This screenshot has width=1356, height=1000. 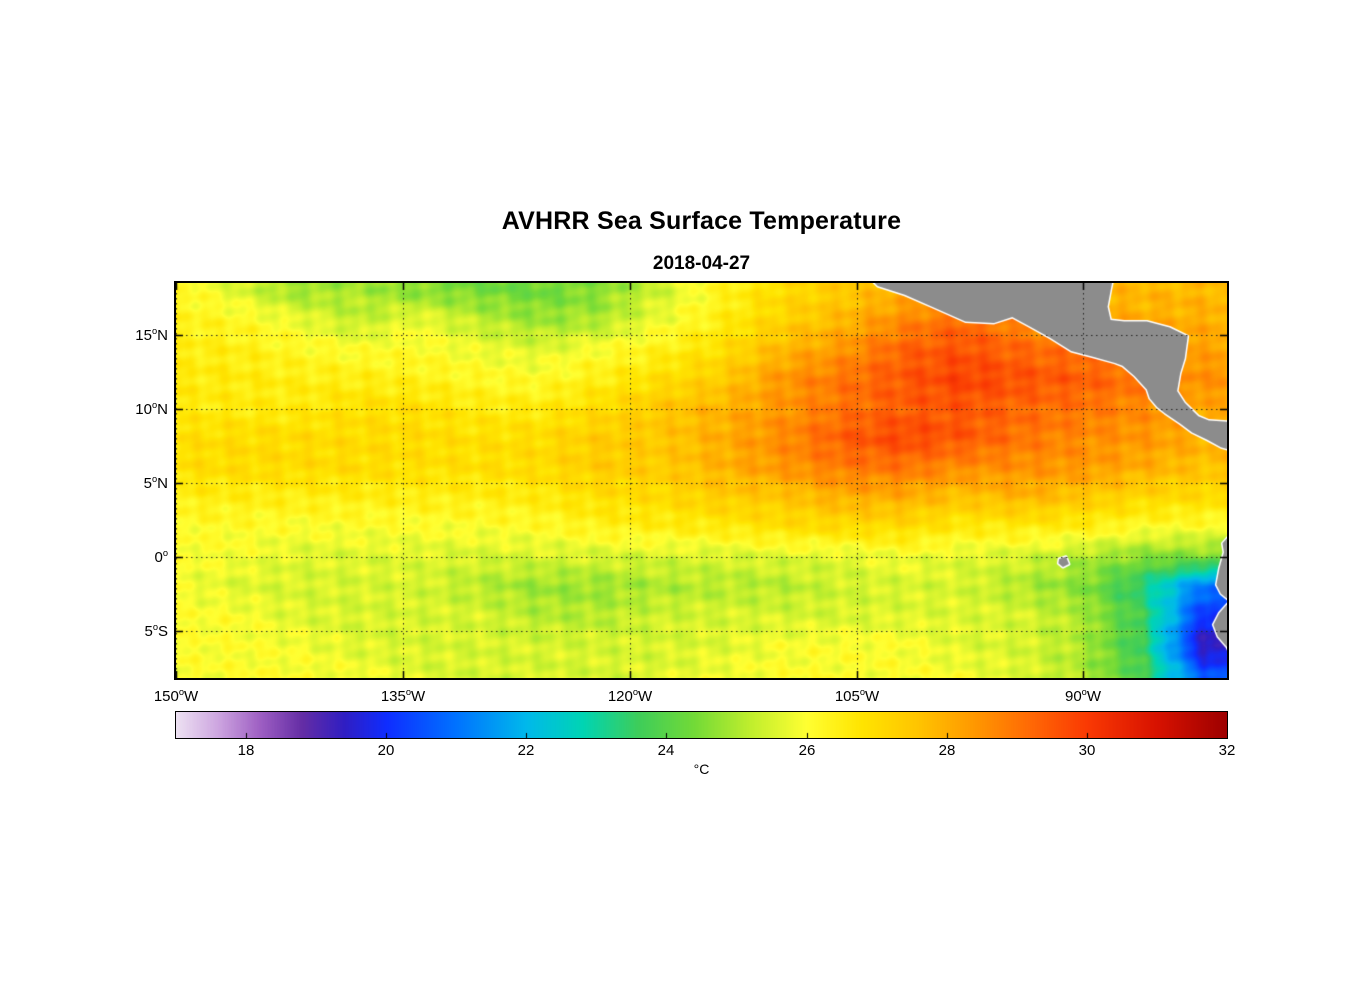 I want to click on colorbar-tick-label: 26, so click(x=807, y=750).